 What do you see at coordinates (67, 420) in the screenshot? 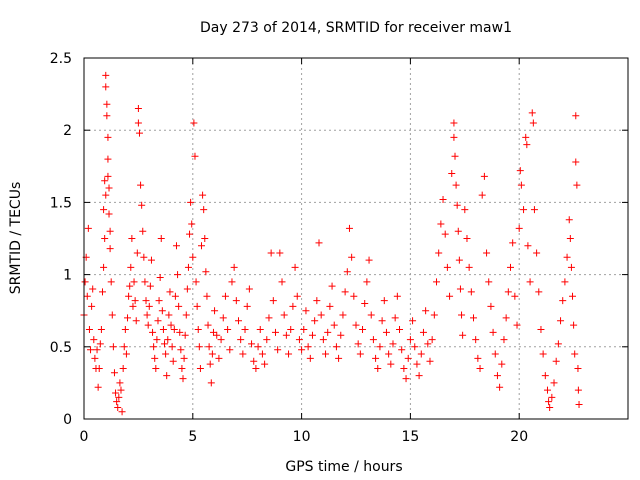
I see `y-tick-label: 0` at bounding box center [67, 420].